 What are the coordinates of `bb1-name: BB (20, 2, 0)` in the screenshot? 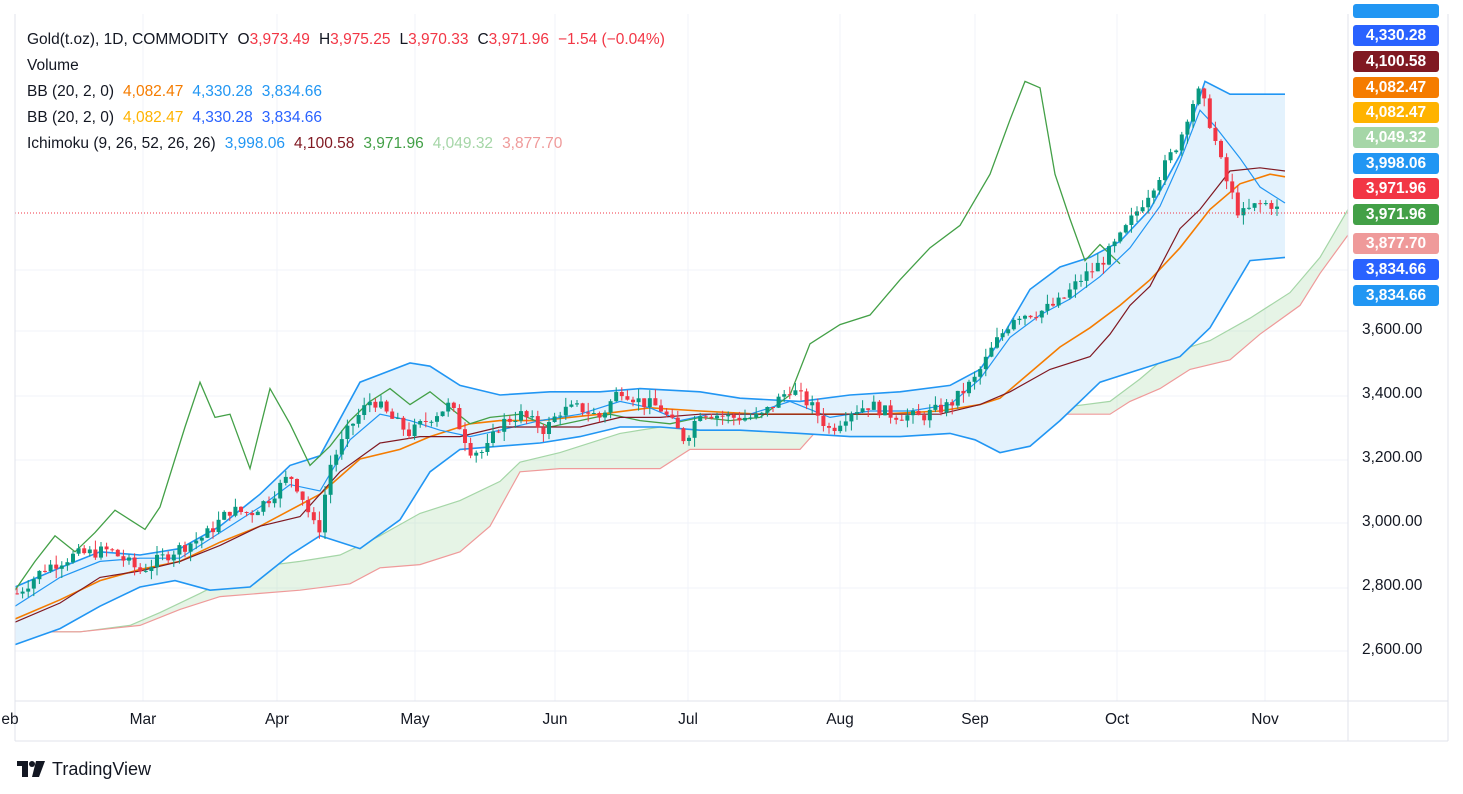 It's located at (71, 91).